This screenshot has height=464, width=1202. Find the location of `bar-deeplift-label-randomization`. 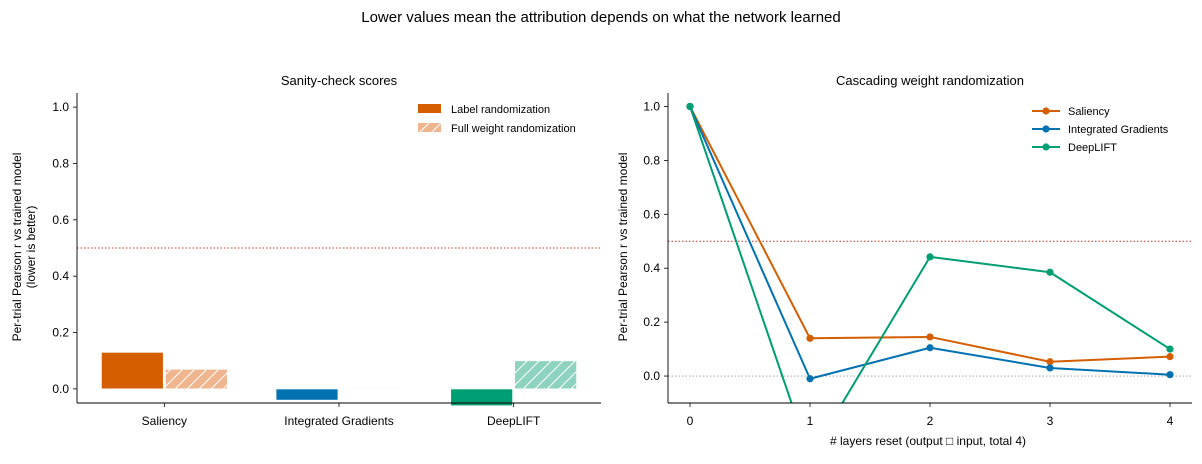

bar-deeplift-label-randomization is located at coordinates (482, 397).